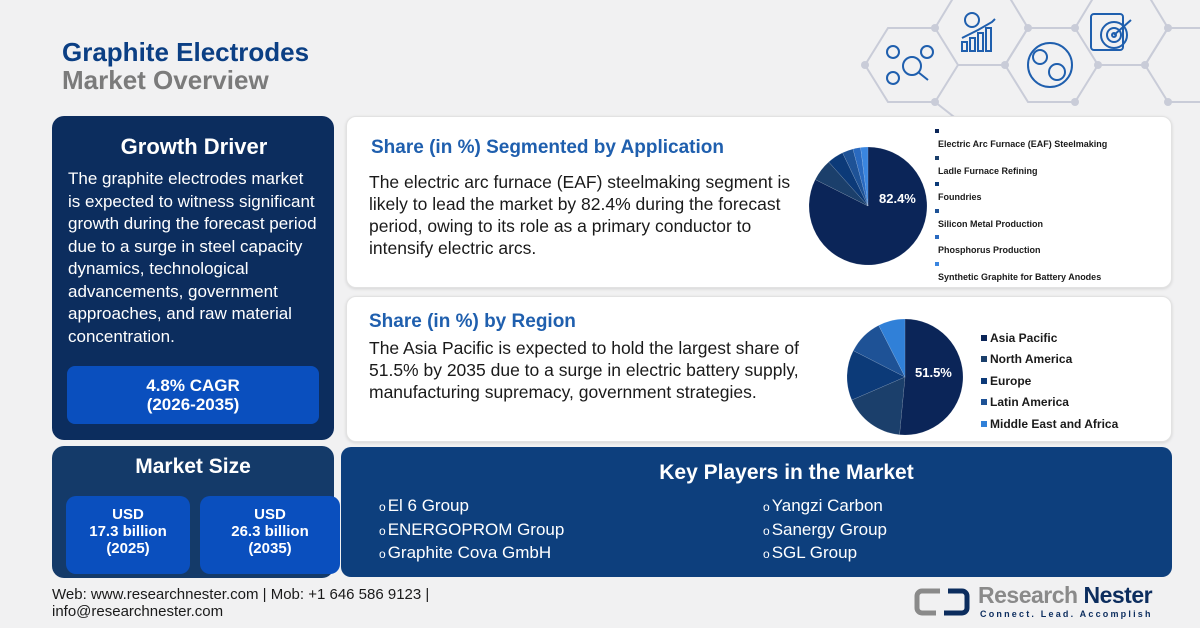 The width and height of the screenshot is (1200, 628). What do you see at coordinates (193, 385) in the screenshot?
I see `cagr-value: 4.8% CAGR` at bounding box center [193, 385].